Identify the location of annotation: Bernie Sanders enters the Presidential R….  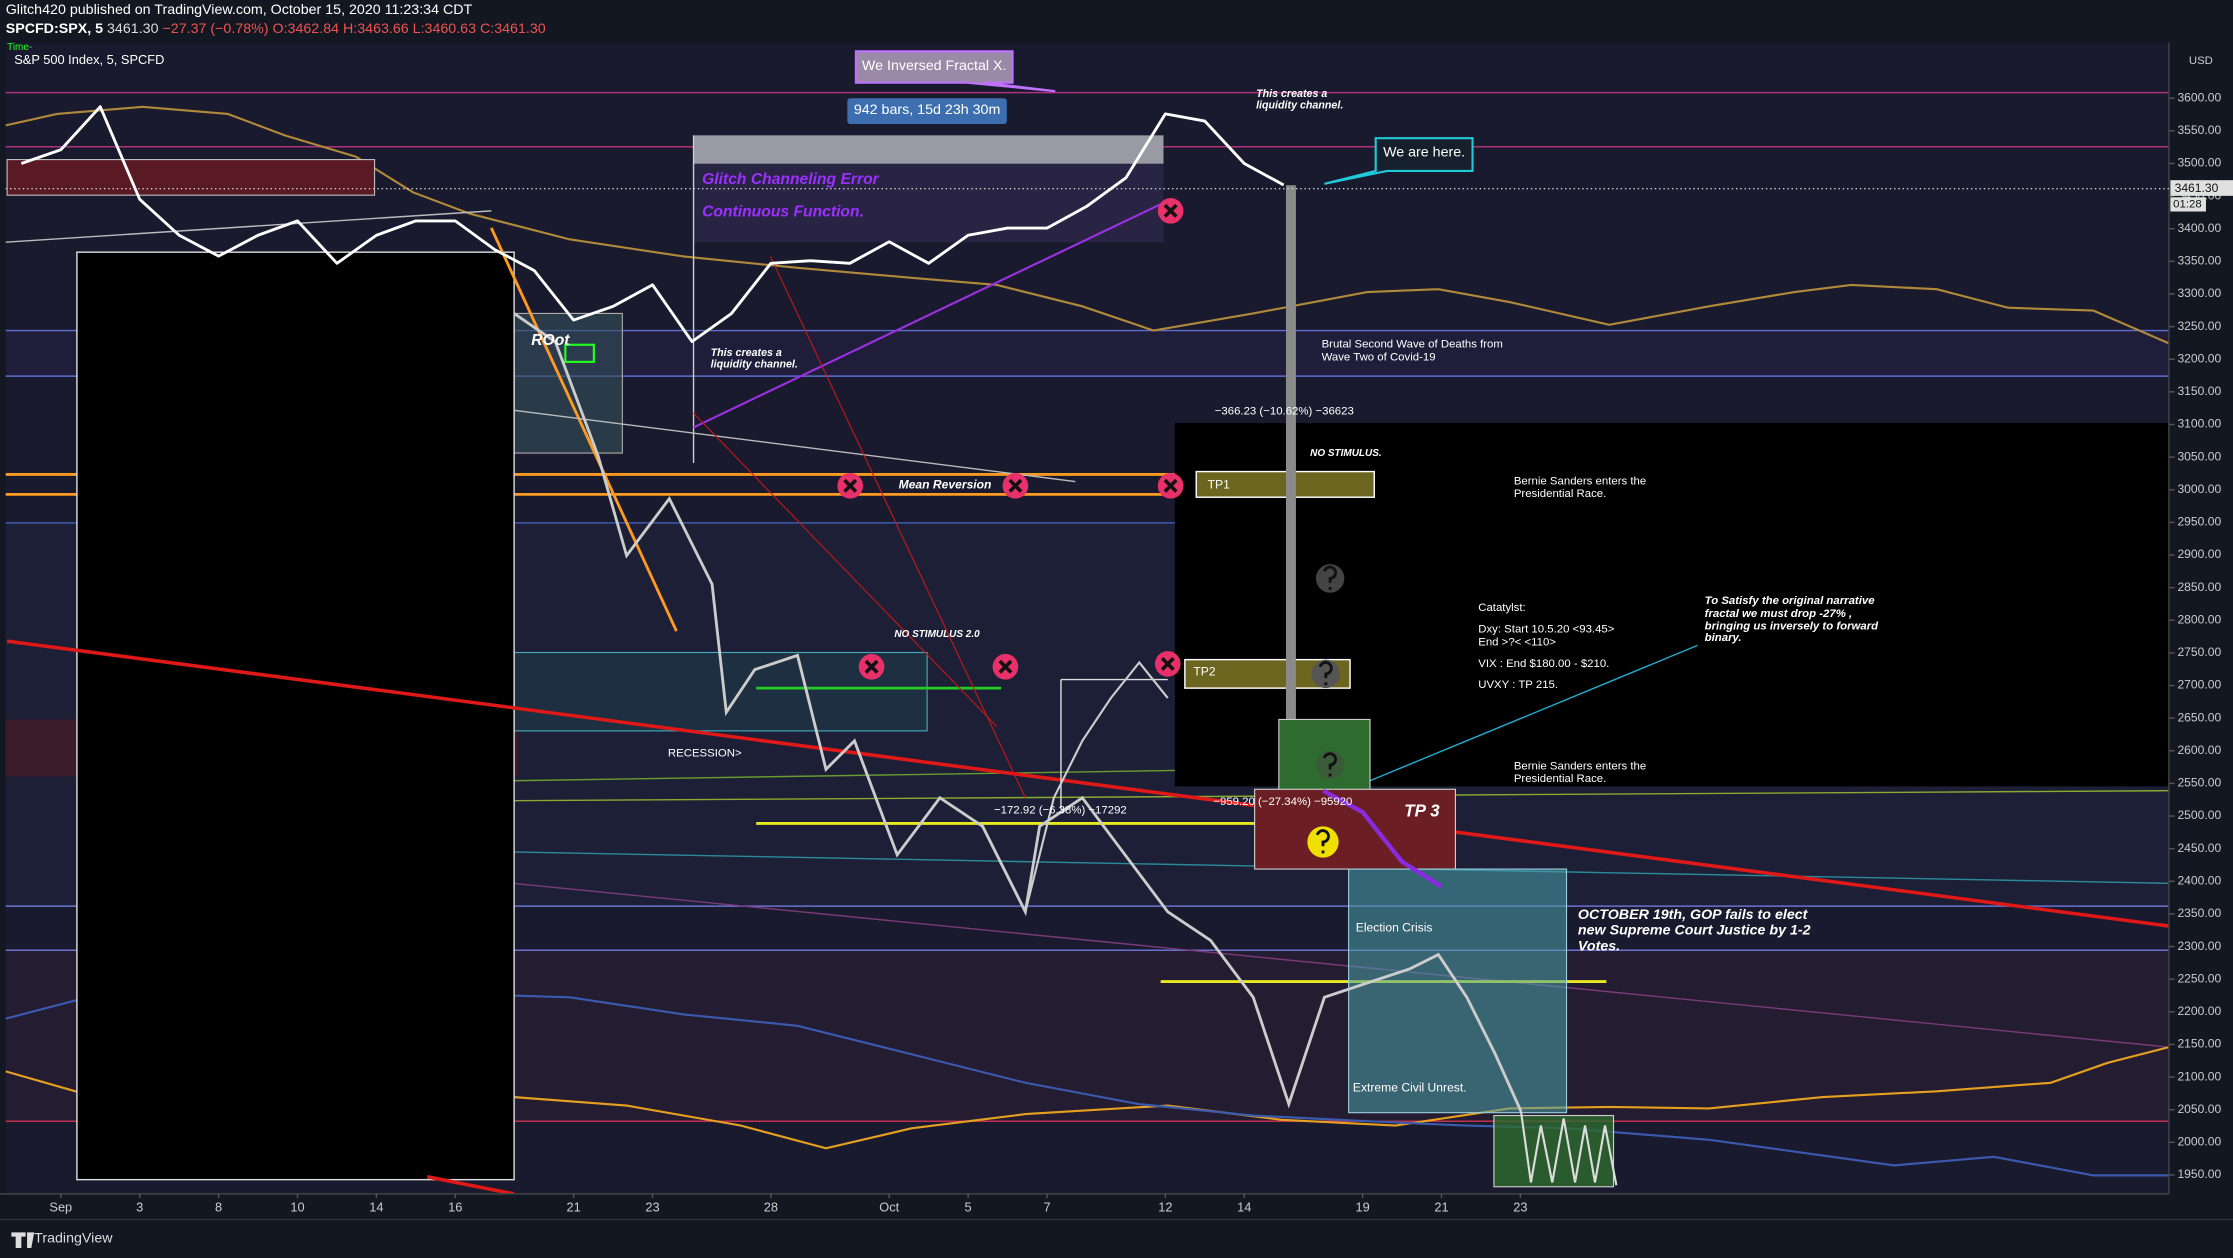
(1580, 487).